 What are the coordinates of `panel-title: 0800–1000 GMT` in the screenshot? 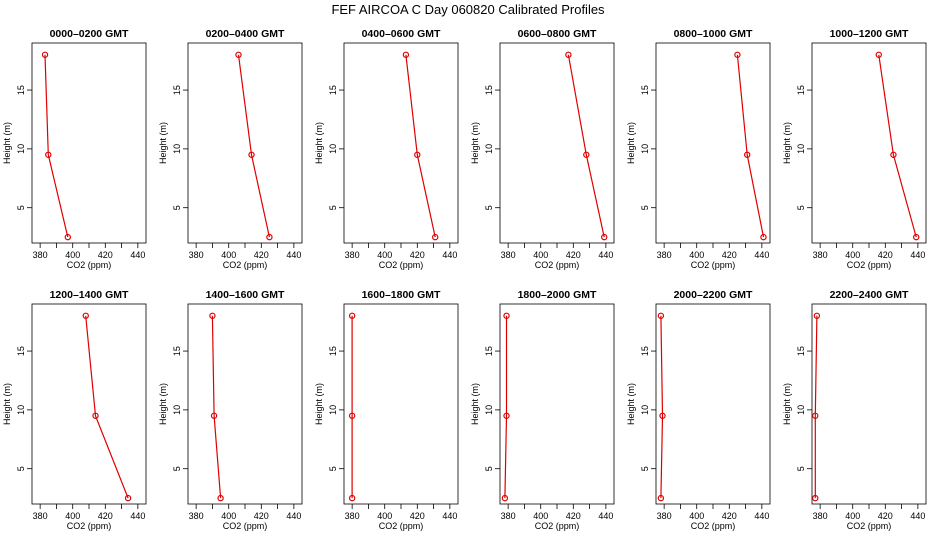 It's located at (713, 34).